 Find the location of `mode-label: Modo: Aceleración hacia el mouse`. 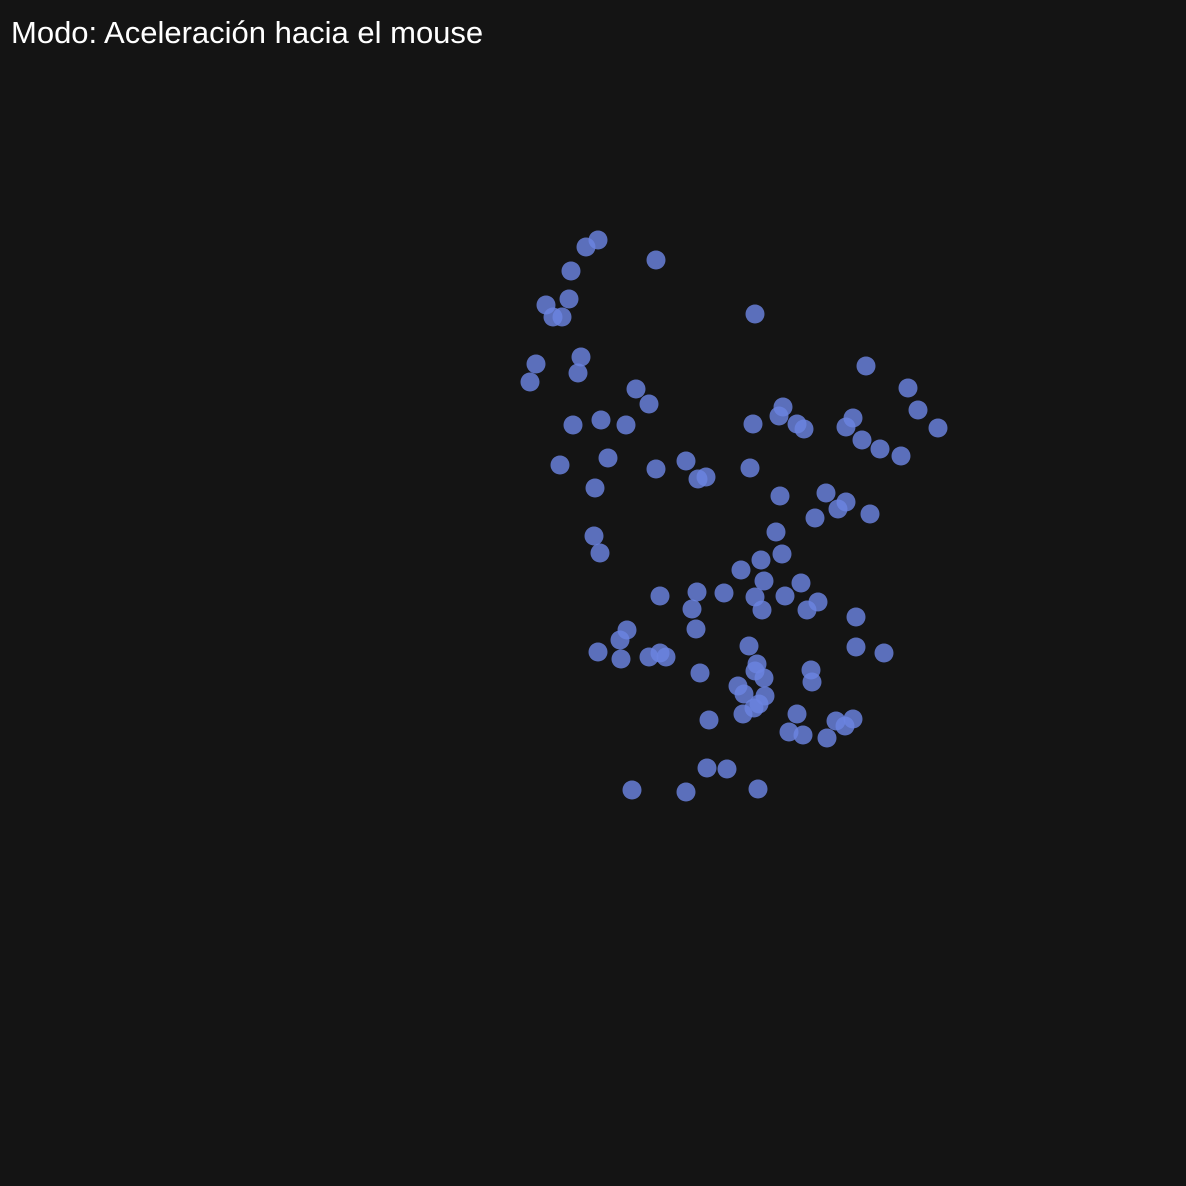

mode-label: Modo: Aceleración hacia el mouse is located at coordinates (247, 32).